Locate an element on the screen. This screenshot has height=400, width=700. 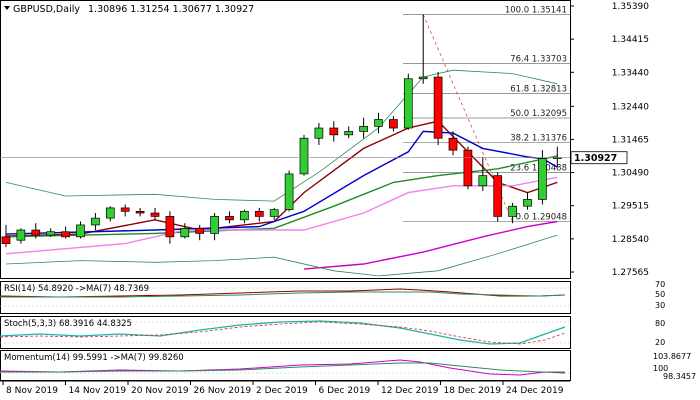
price-tick-label: 1.33440 is located at coordinates (630, 73).